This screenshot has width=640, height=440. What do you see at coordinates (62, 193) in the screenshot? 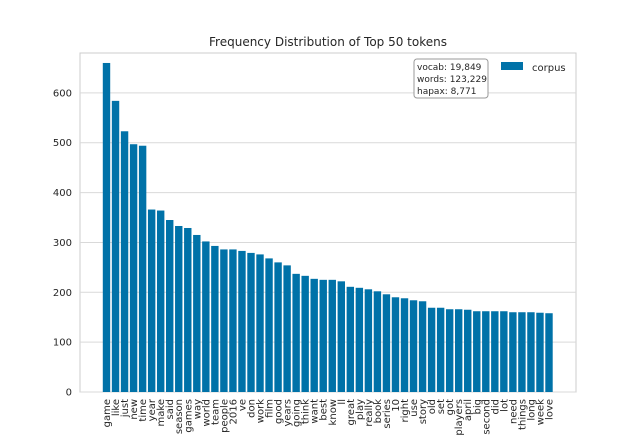
I see `y-tick-label: 400` at bounding box center [62, 193].